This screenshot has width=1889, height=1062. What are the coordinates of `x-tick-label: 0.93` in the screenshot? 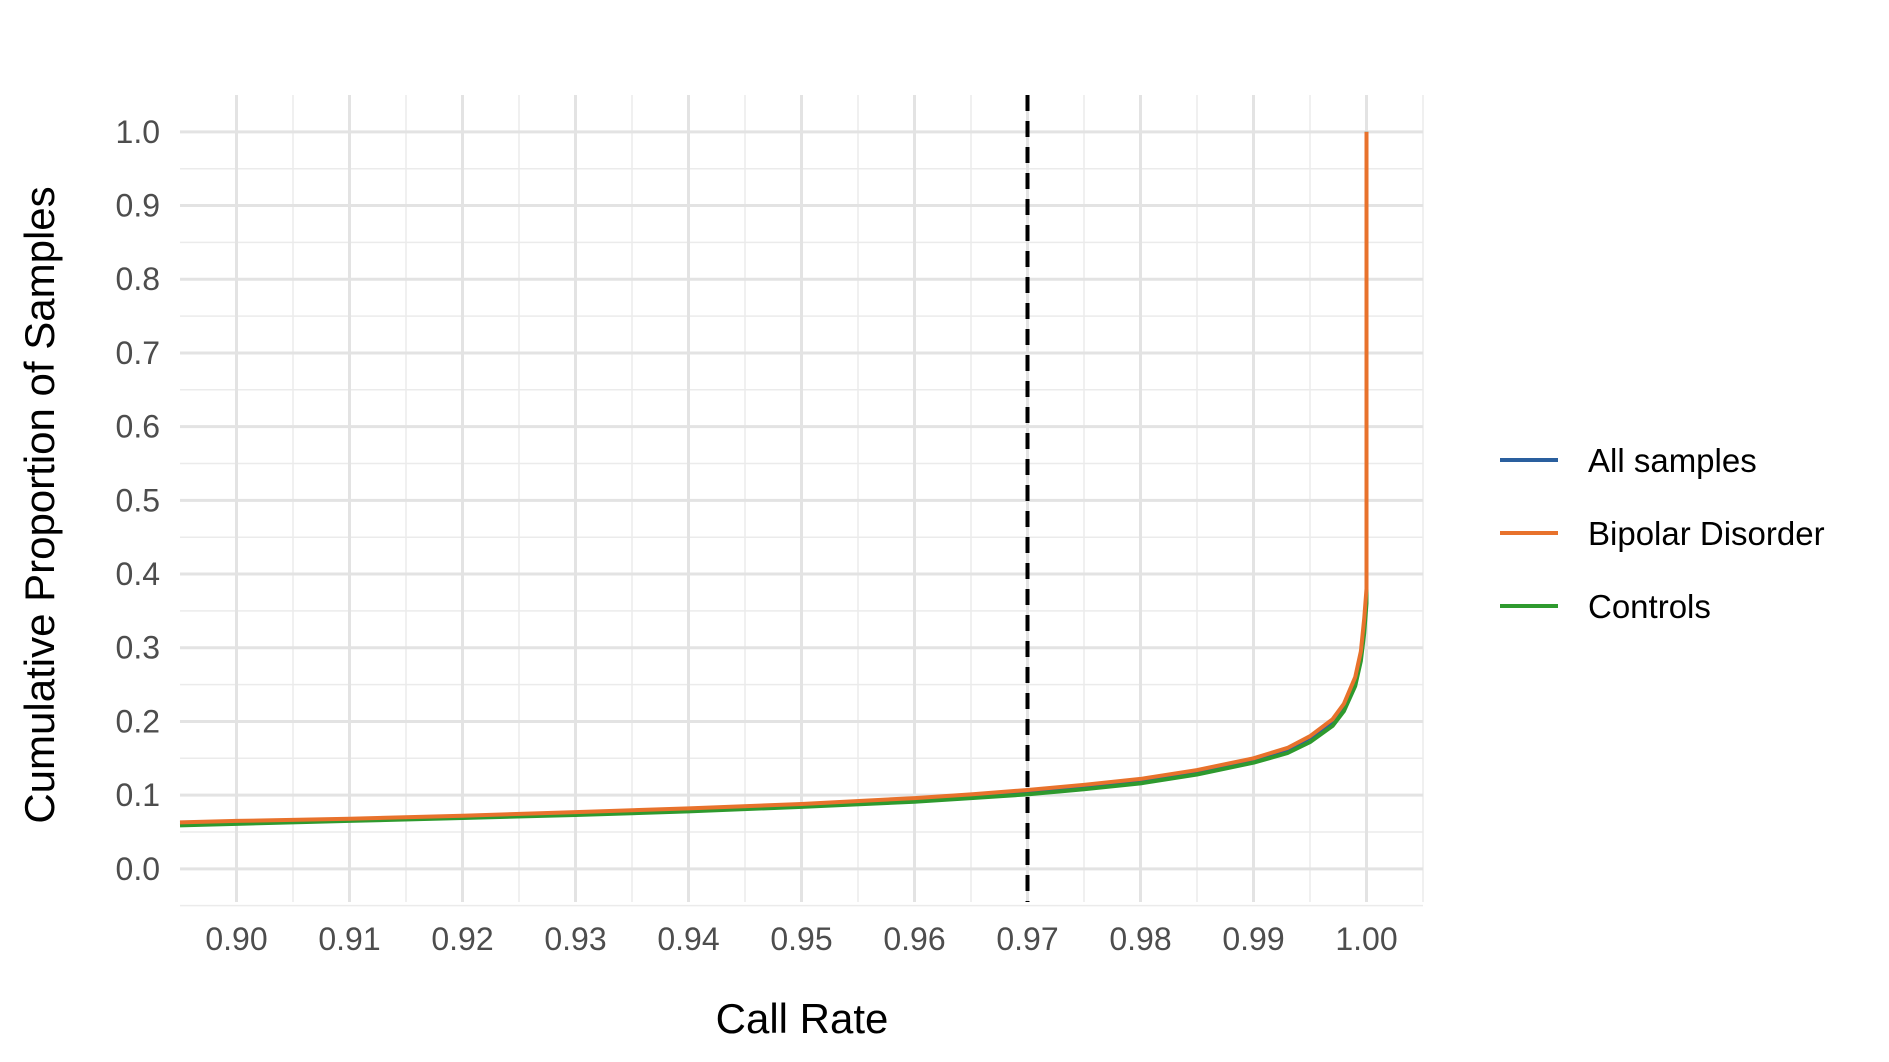 It's located at (575, 939).